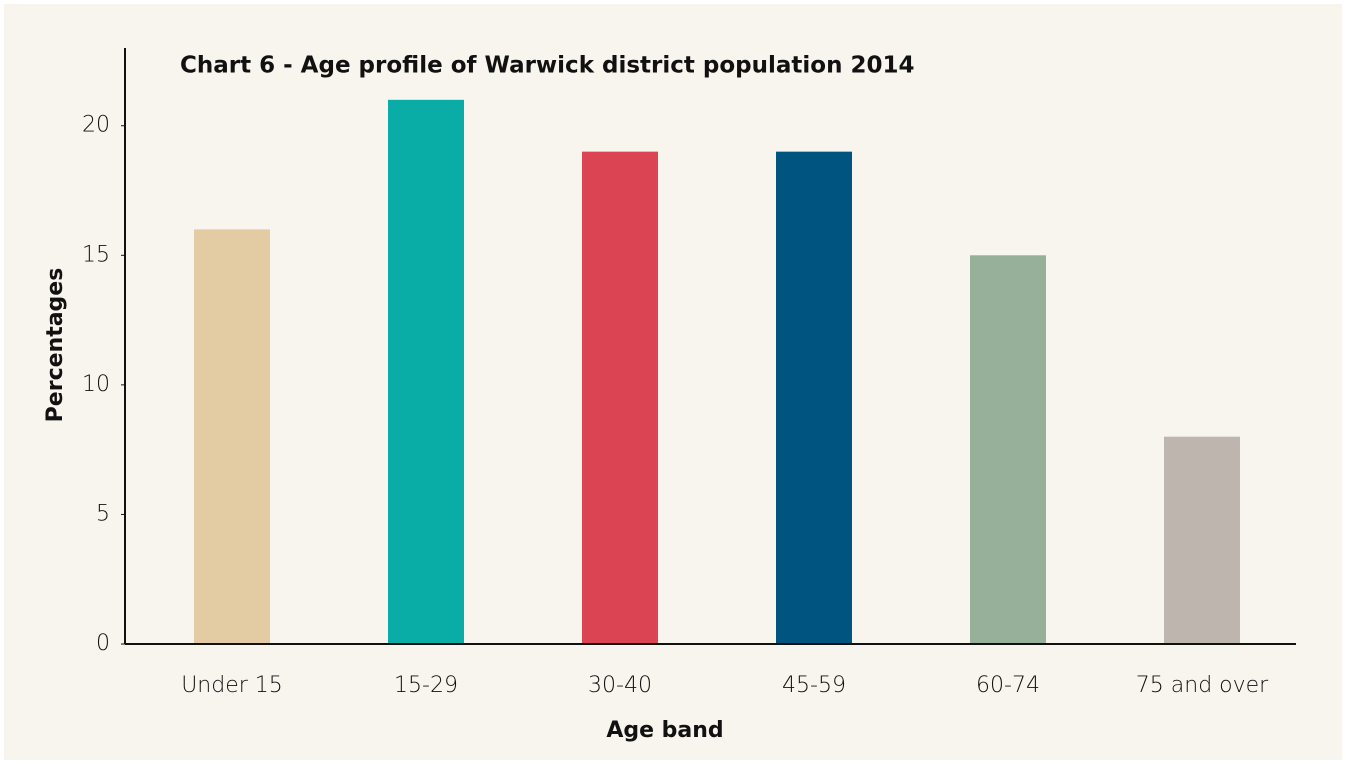  Describe the element at coordinates (103, 513) in the screenshot. I see `y-tick-label: 5` at that location.